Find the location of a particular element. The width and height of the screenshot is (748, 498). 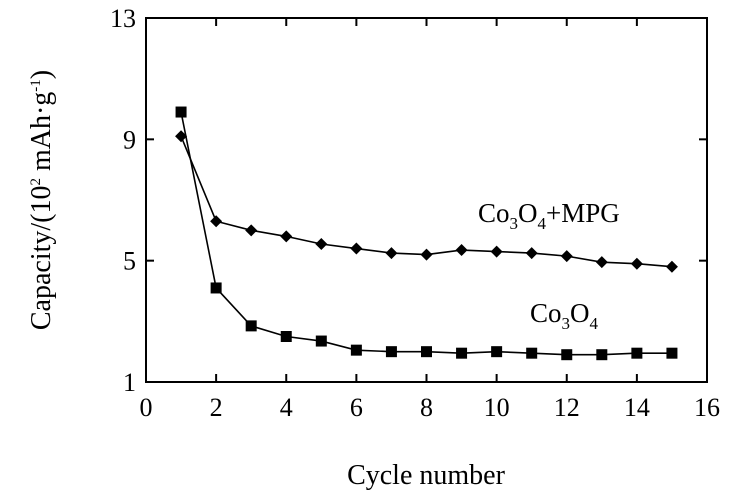

x-axis-title: Cycle number is located at coordinates (426, 475).